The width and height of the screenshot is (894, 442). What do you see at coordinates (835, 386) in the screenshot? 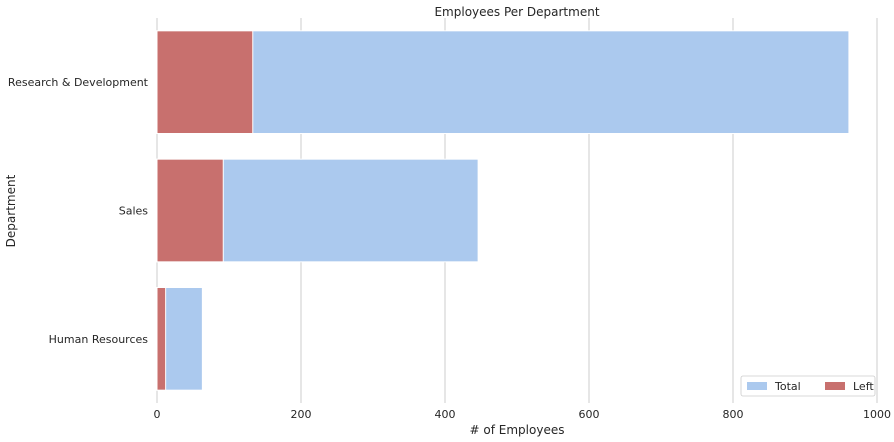
I see `legend-swatch-left` at bounding box center [835, 386].